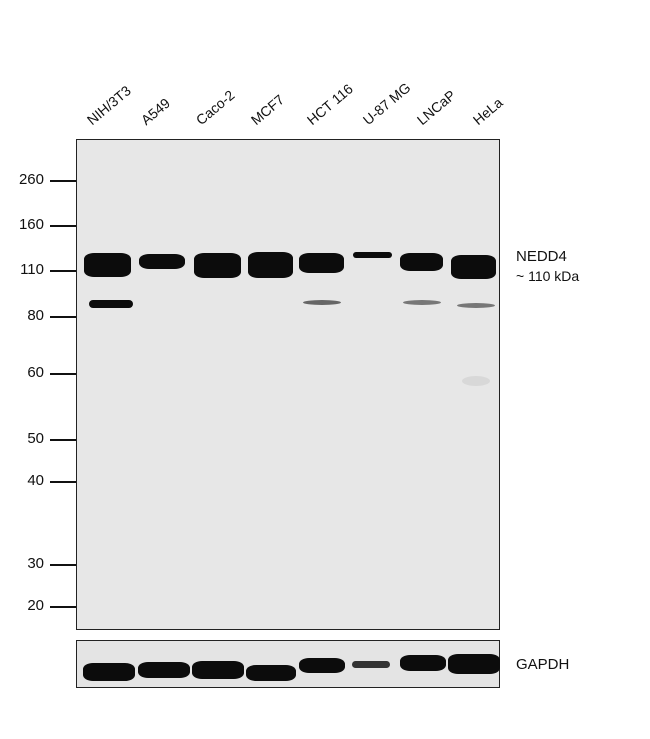 This screenshot has width=650, height=739. Describe the element at coordinates (329, 104) in the screenshot. I see `lane-label-hct116: HCT 116` at that location.